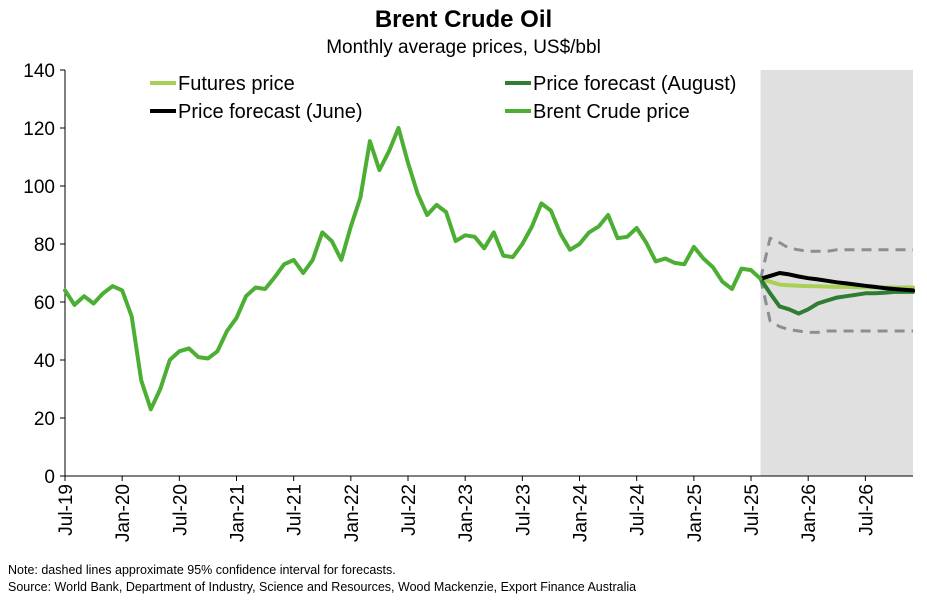 The image size is (927, 606). Describe the element at coordinates (49, 477) in the screenshot. I see `y-tick-label: 0` at that location.